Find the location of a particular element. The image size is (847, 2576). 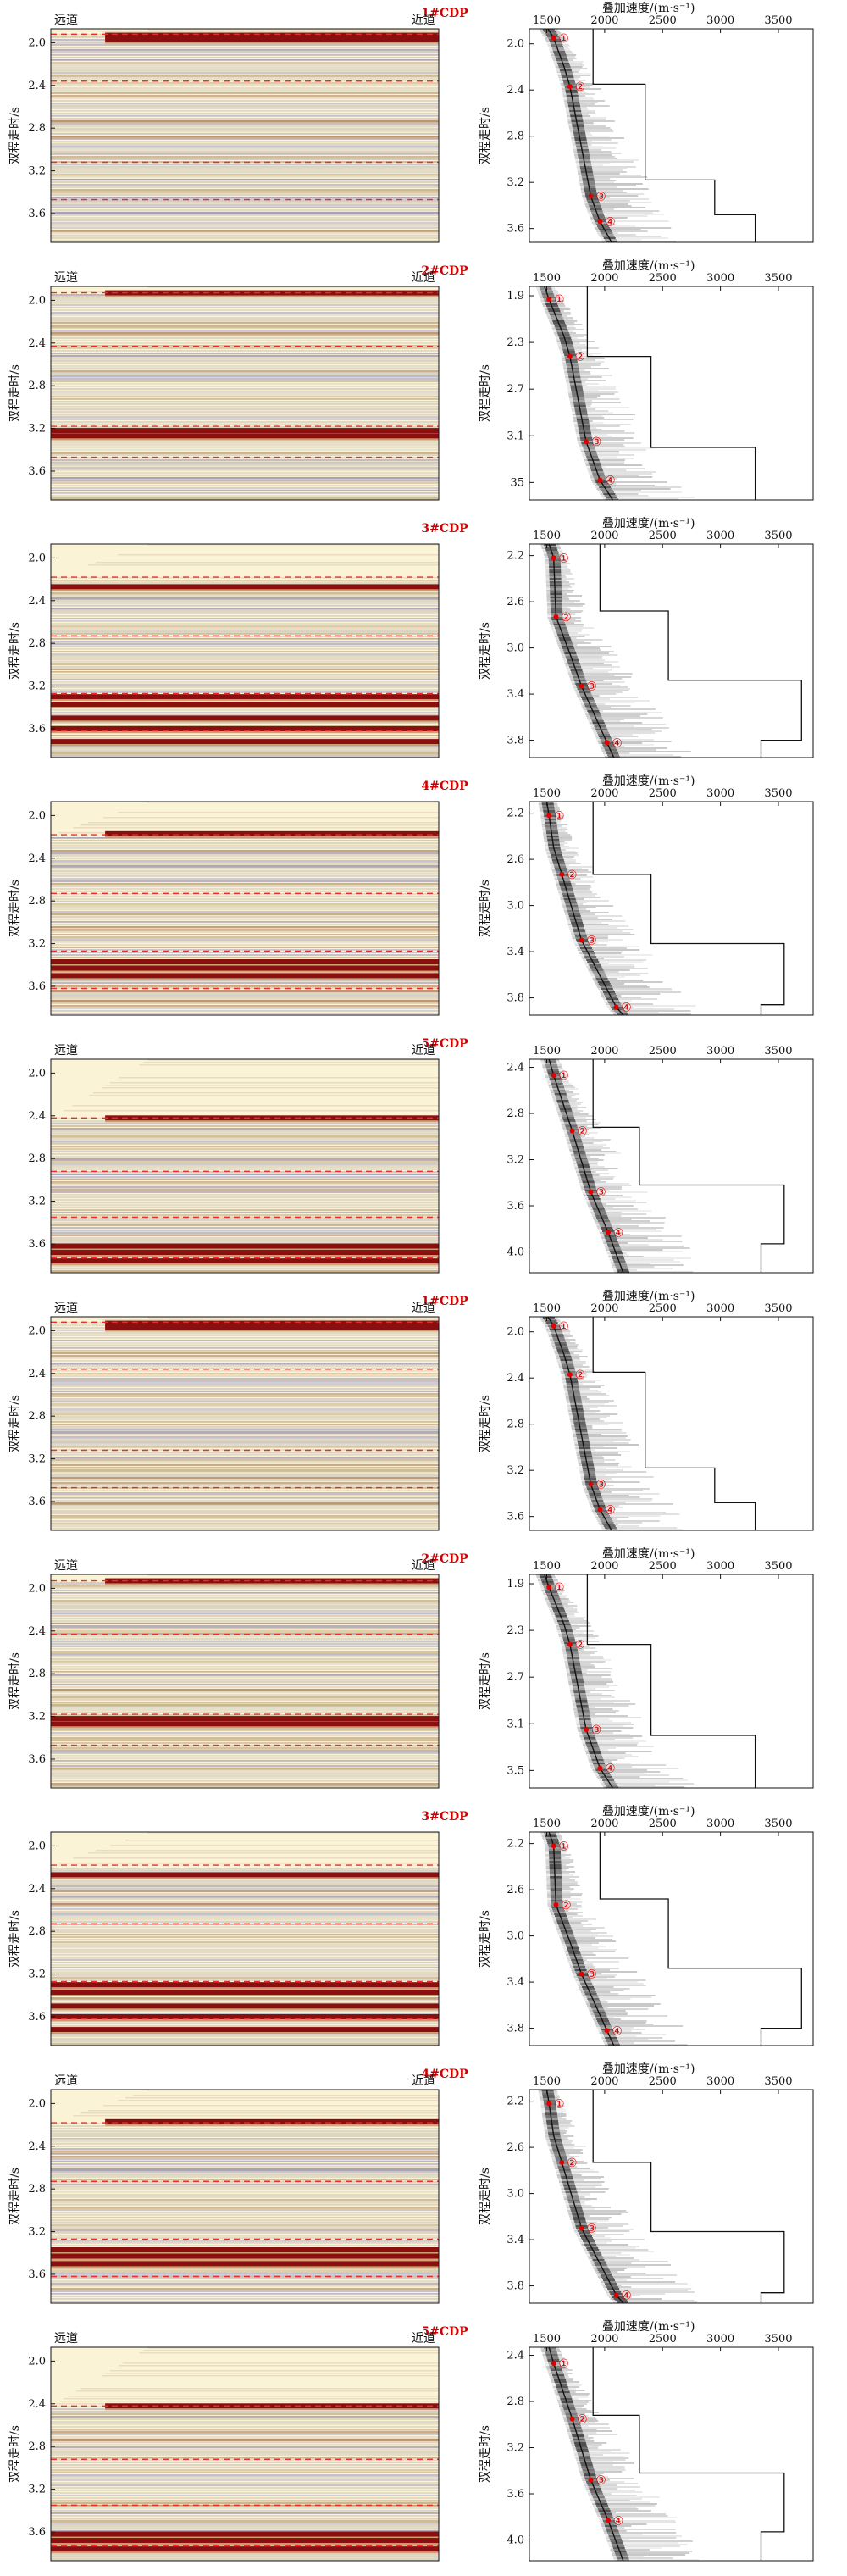

gather-traces is located at coordinates (245, 2196).